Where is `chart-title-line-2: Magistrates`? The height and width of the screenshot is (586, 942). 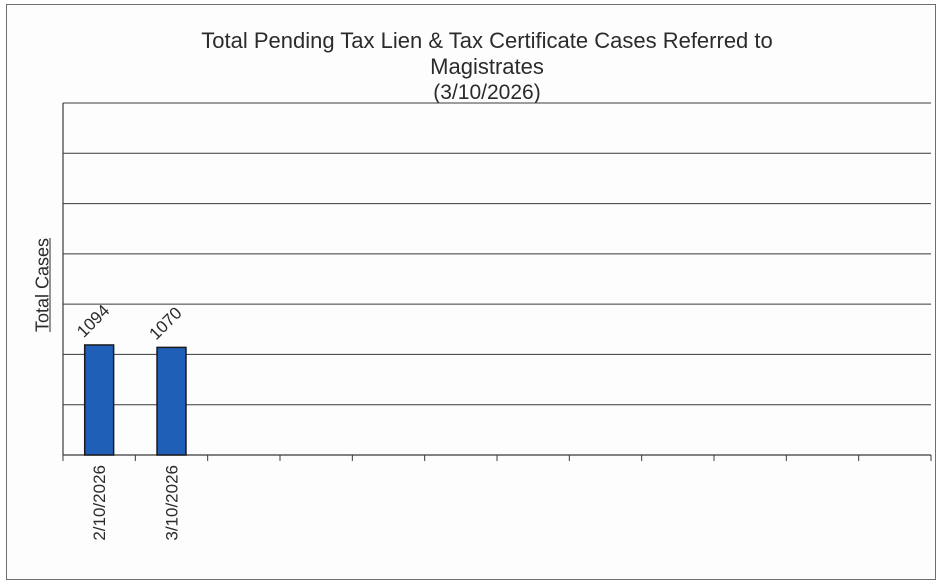 chart-title-line-2: Magistrates is located at coordinates (487, 66).